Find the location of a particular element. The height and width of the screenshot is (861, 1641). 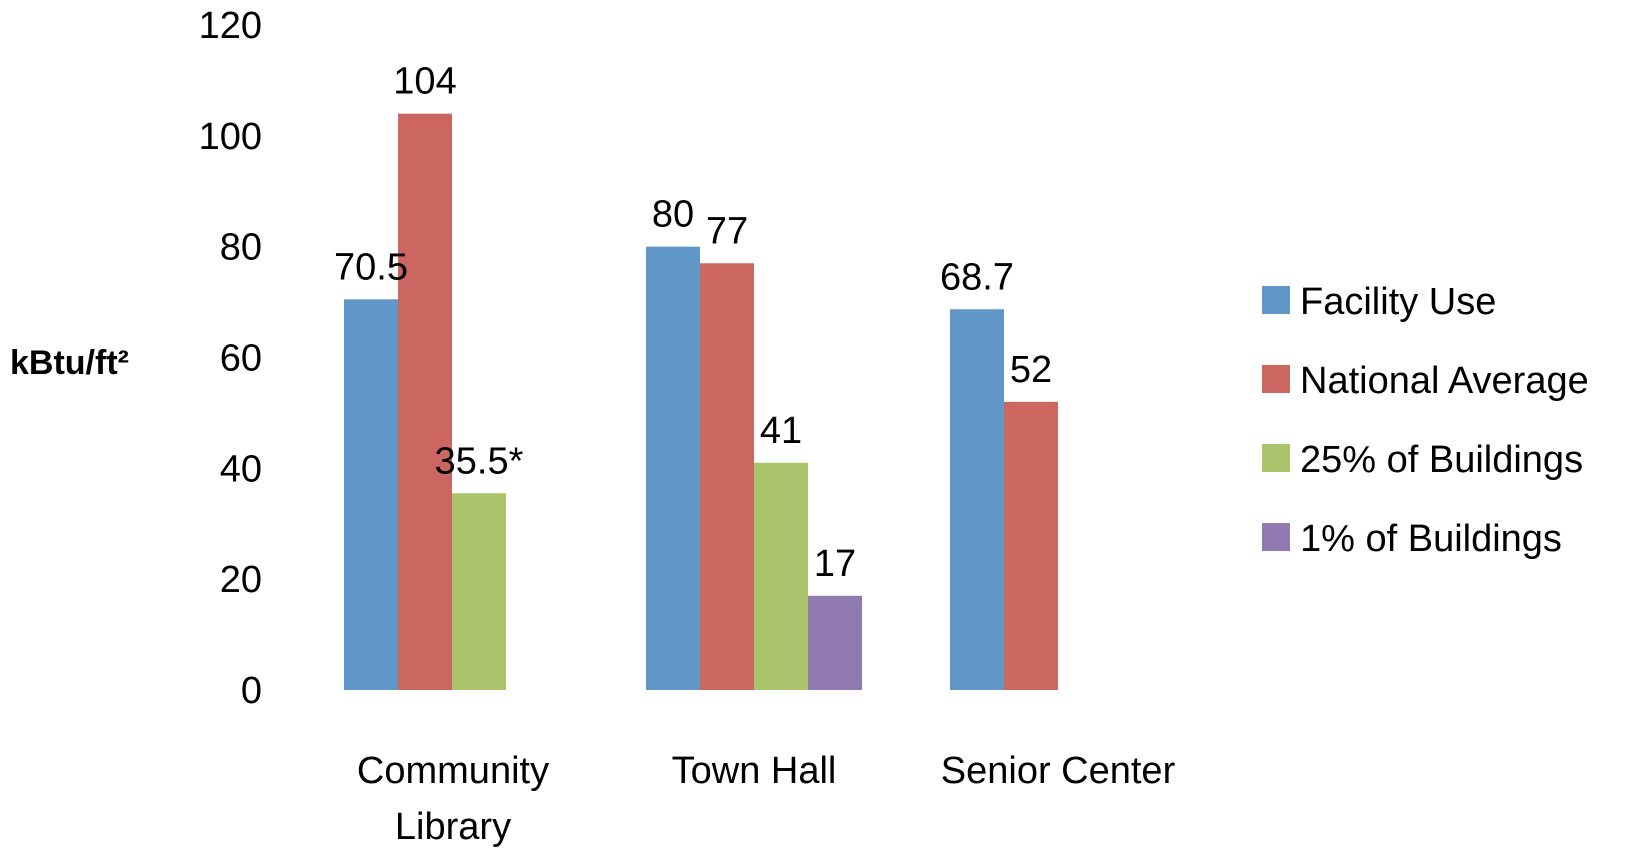

data-label: 104 is located at coordinates (424, 82).